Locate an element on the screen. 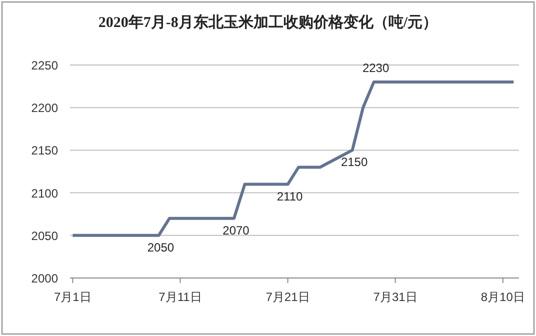 This screenshot has width=536, height=336. x-tick-label: 7月11日 is located at coordinates (180, 297).